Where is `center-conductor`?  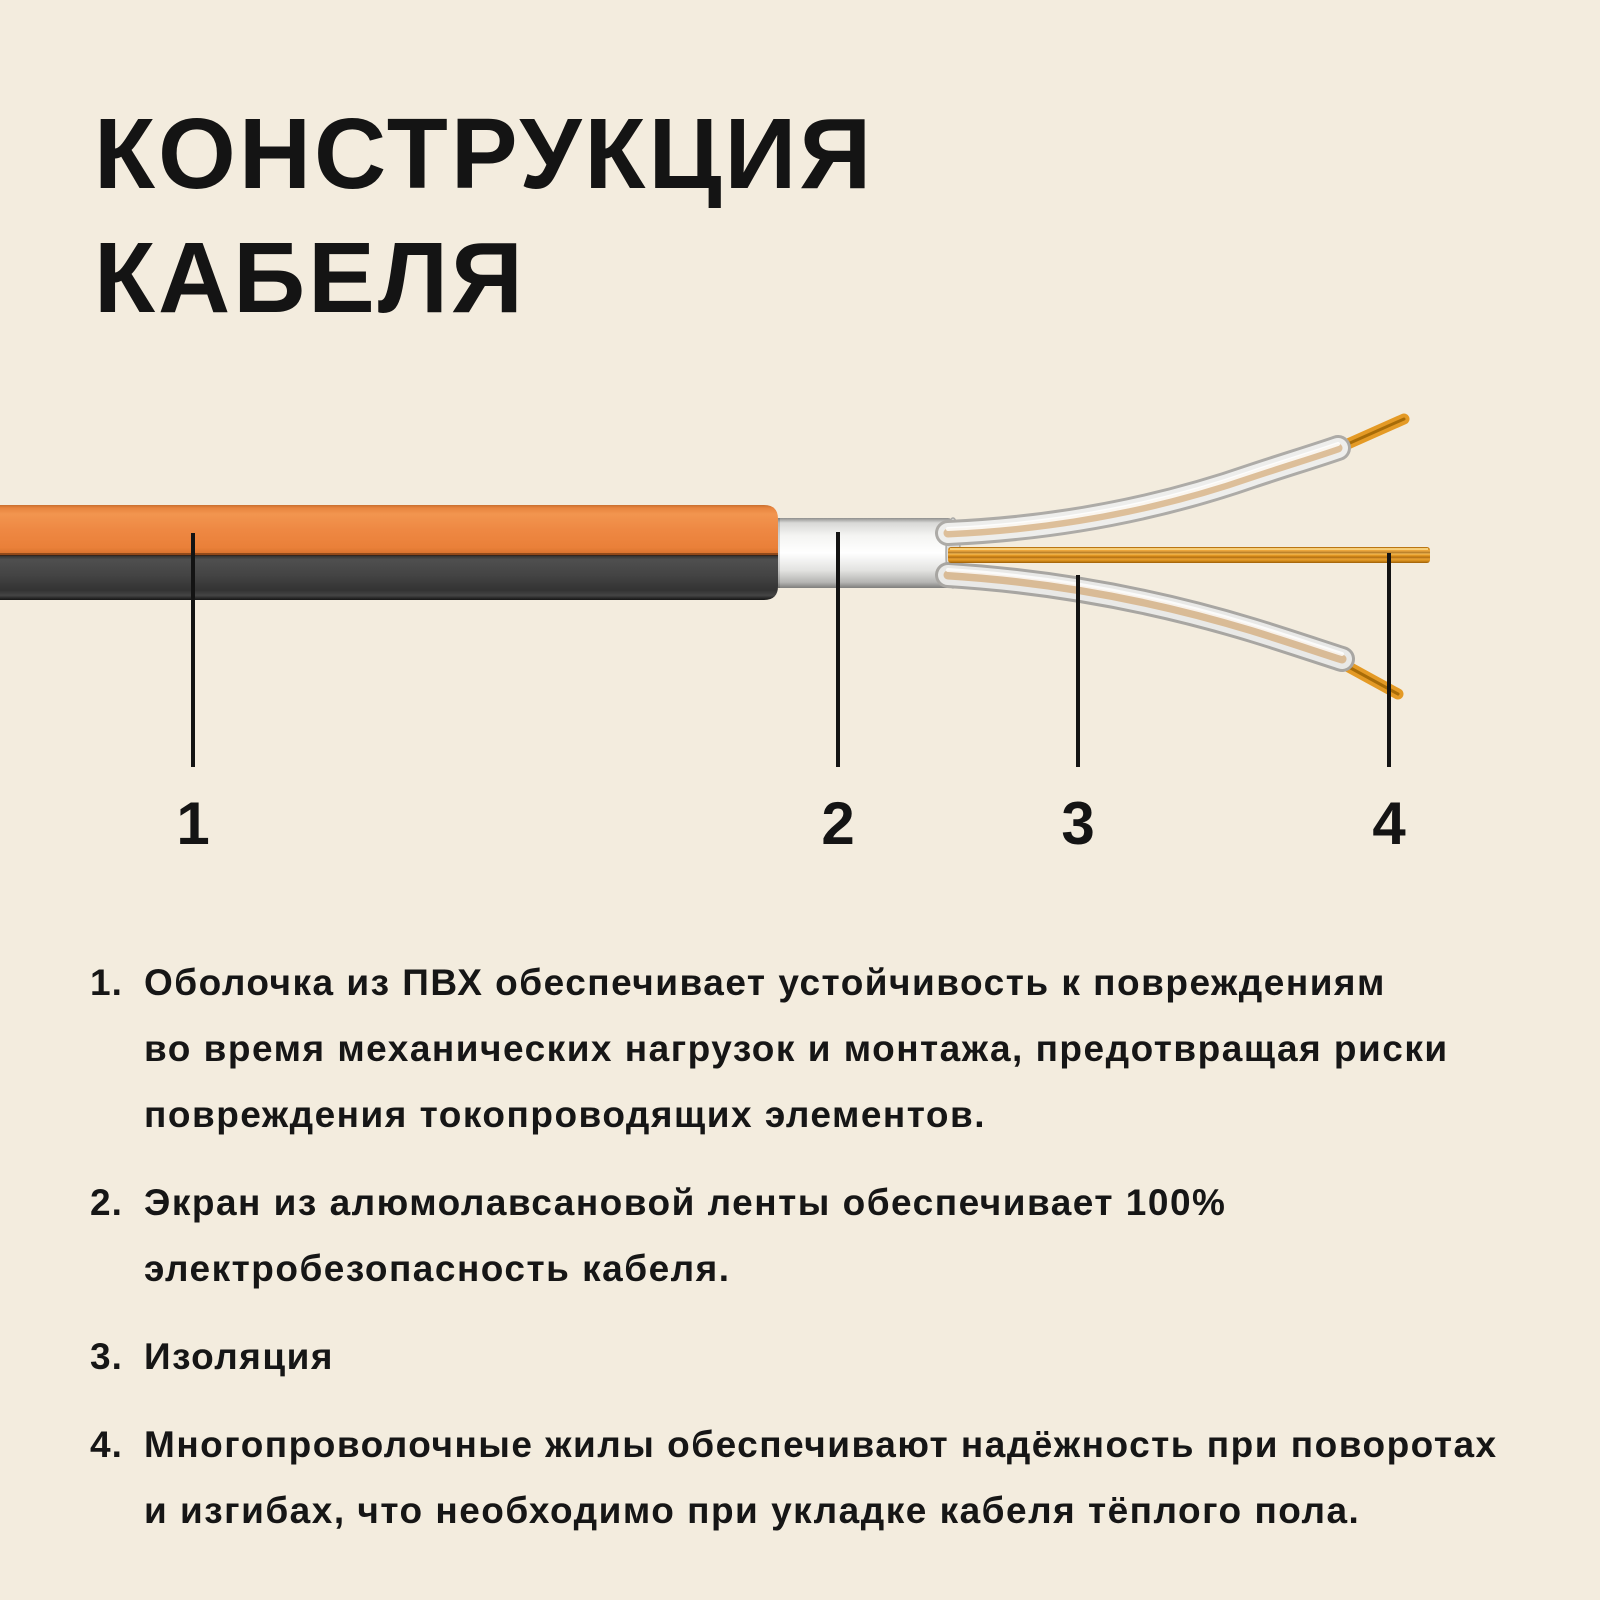 center-conductor is located at coordinates (1189, 555).